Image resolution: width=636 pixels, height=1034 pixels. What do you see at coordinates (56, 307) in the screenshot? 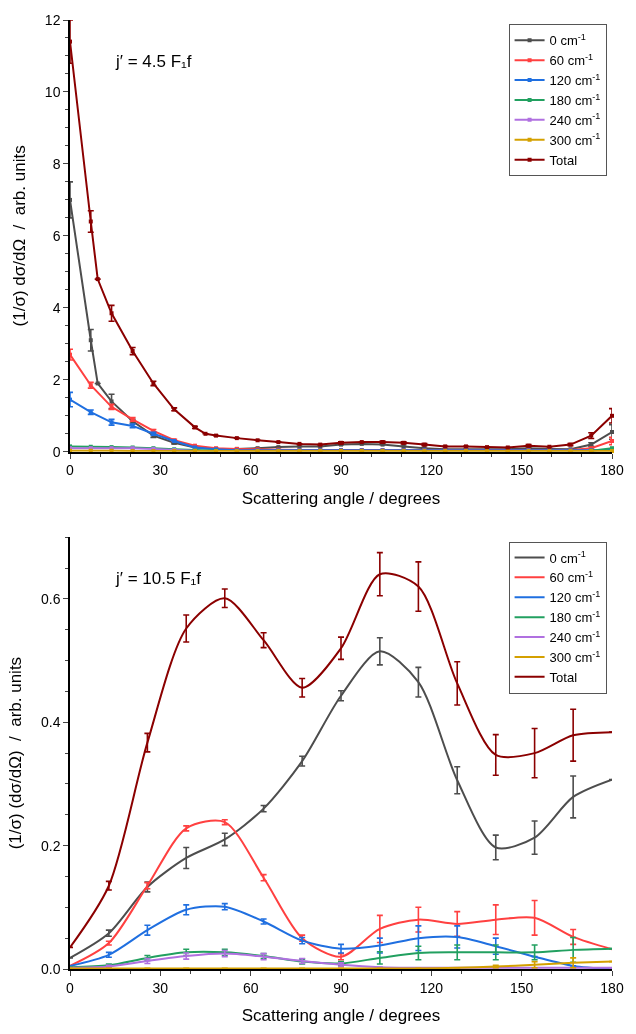
I see `y-tick-label: 4` at bounding box center [56, 307].